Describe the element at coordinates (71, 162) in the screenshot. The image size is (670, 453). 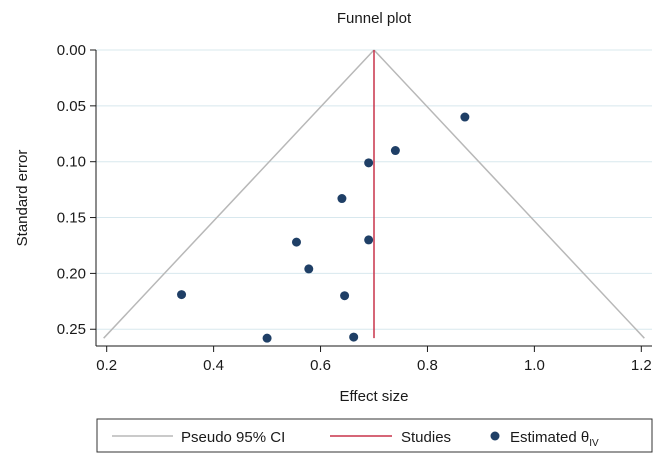
I see `y-tick-label-2: 0.10` at that location.